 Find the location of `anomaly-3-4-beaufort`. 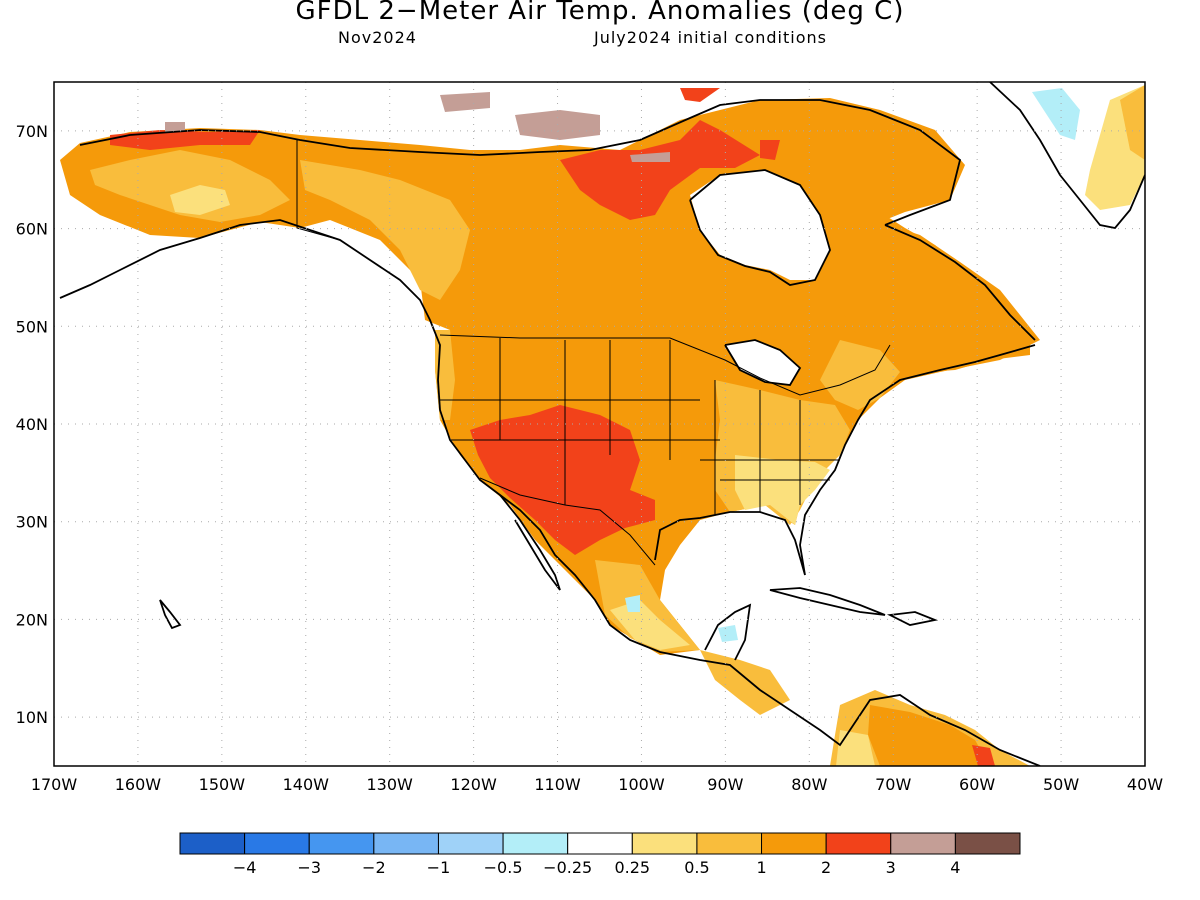

anomaly-3-4-beaufort is located at coordinates (175, 127).